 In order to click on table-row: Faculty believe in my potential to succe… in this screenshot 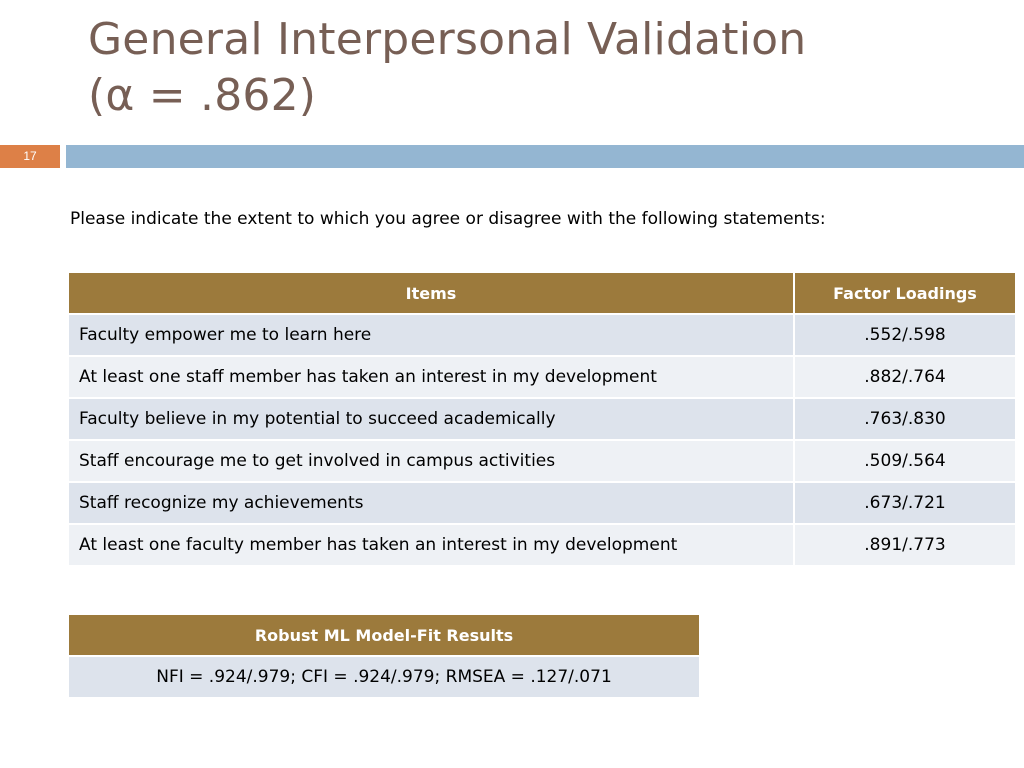, I will do `click(542, 419)`.